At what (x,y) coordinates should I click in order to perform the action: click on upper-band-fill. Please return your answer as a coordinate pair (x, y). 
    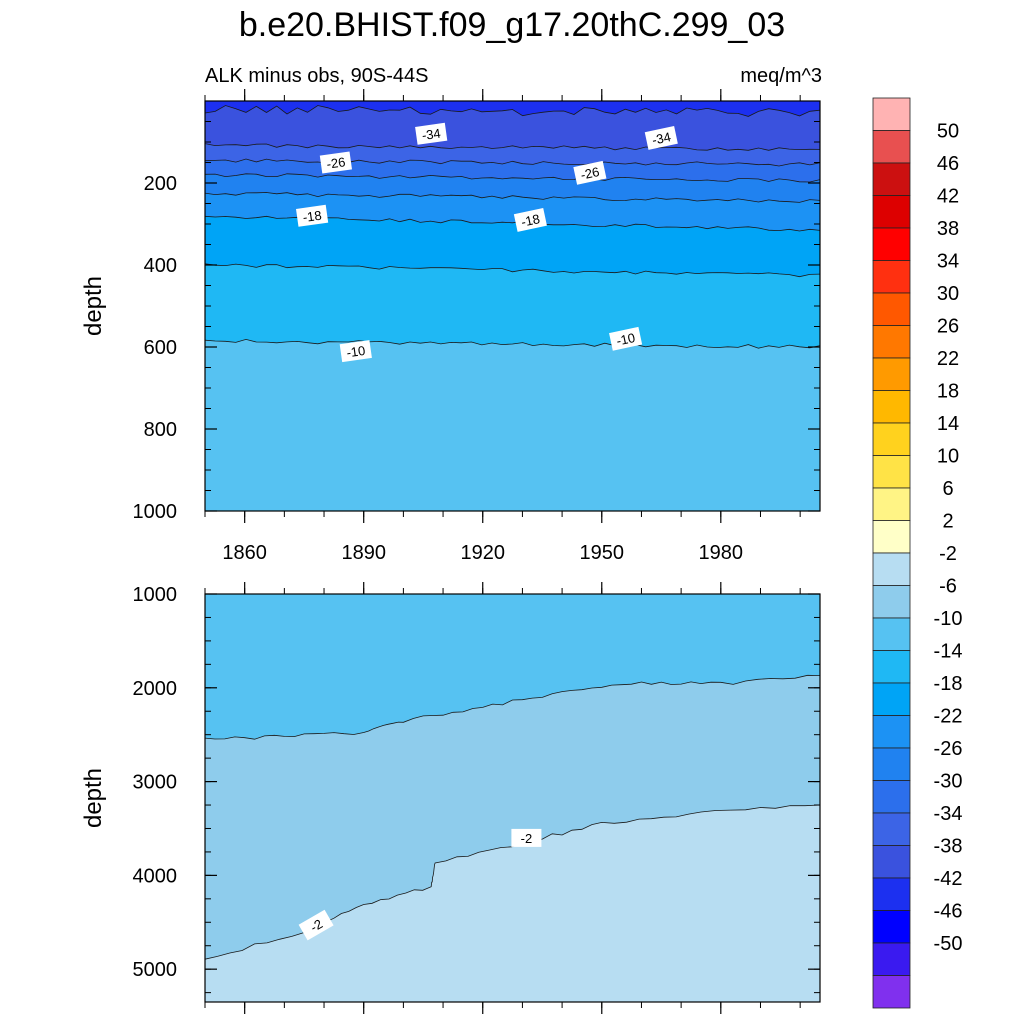
    Looking at the image, I should click on (512, 109).